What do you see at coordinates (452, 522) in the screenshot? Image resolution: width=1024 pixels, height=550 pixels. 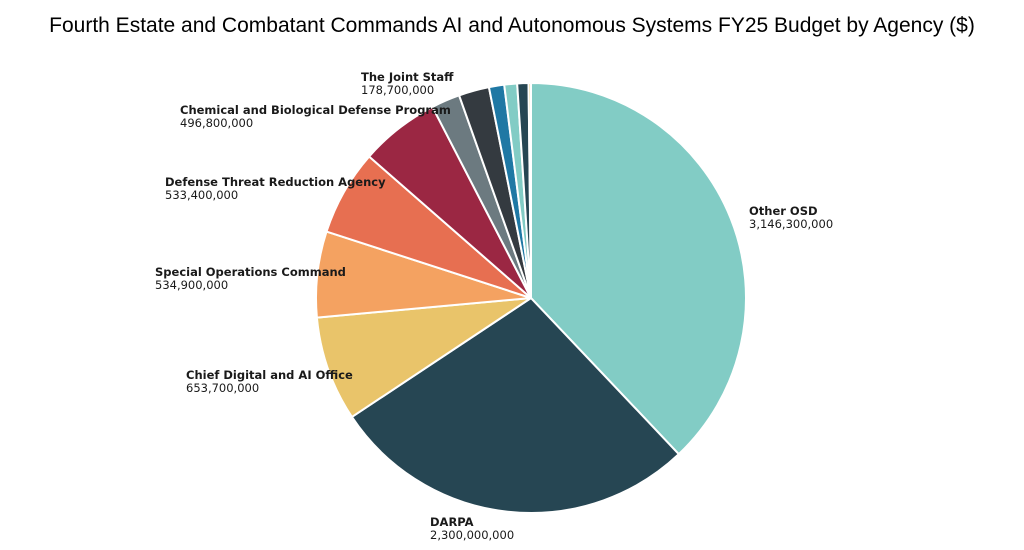 I see `label-darpa-name: DARPA` at bounding box center [452, 522].